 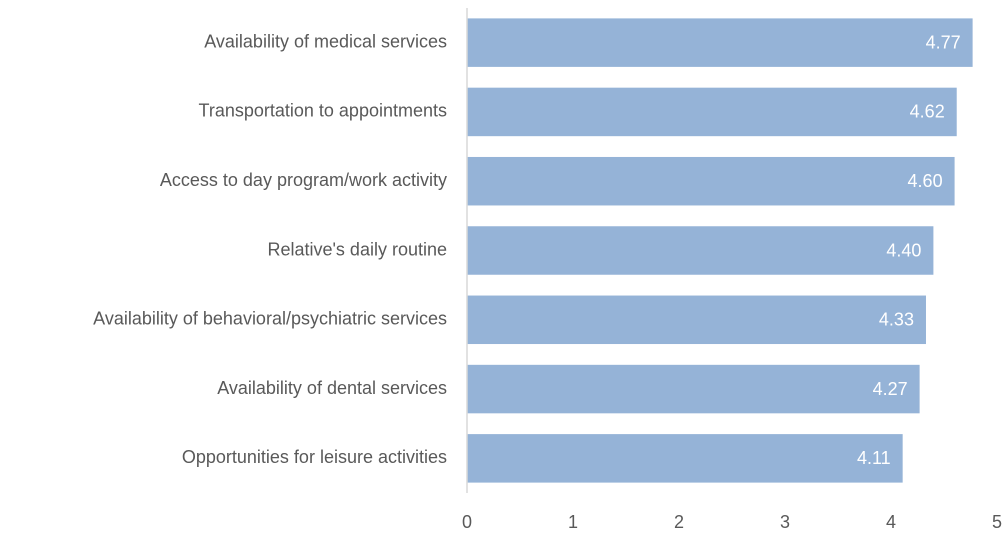 I want to click on data-label: 4.77, so click(x=943, y=42).